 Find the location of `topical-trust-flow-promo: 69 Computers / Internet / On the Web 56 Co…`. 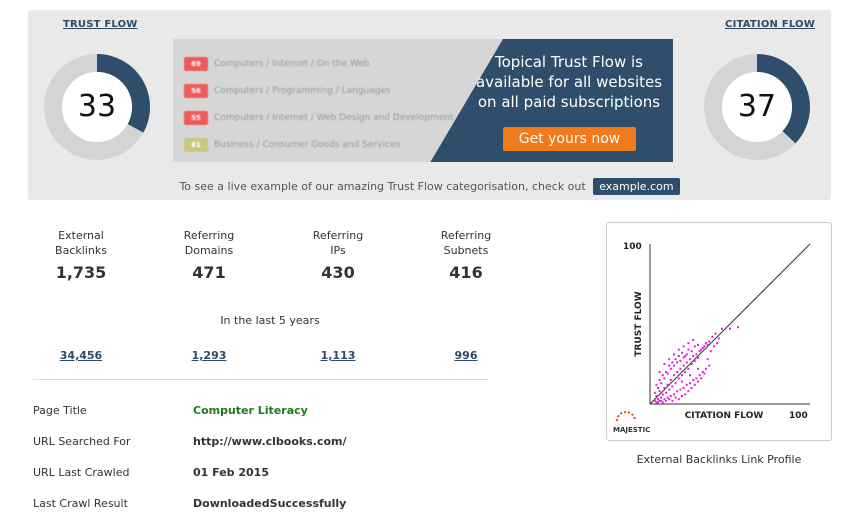

topical-trust-flow-promo: 69 Computers / Internet / On the Web 56 Co… is located at coordinates (423, 100).